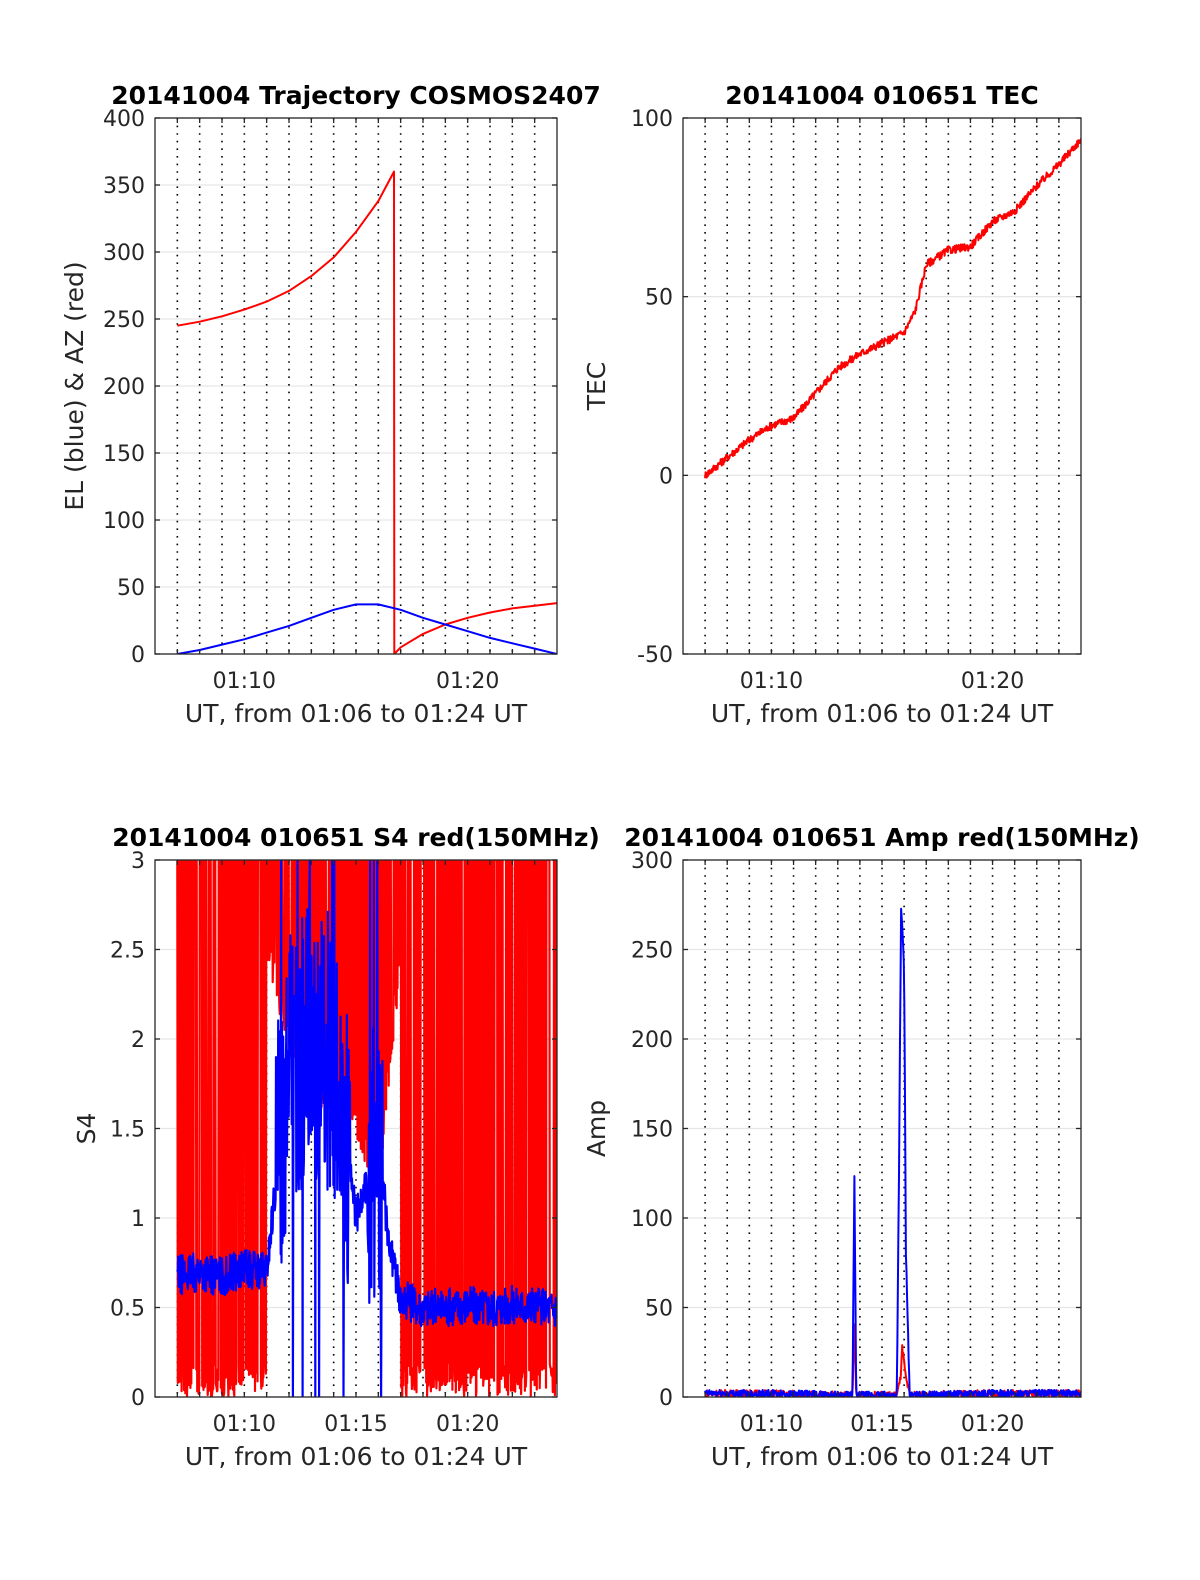  I want to click on chart-title: 20141004 010651 Amp red(150MHz), so click(882, 837).